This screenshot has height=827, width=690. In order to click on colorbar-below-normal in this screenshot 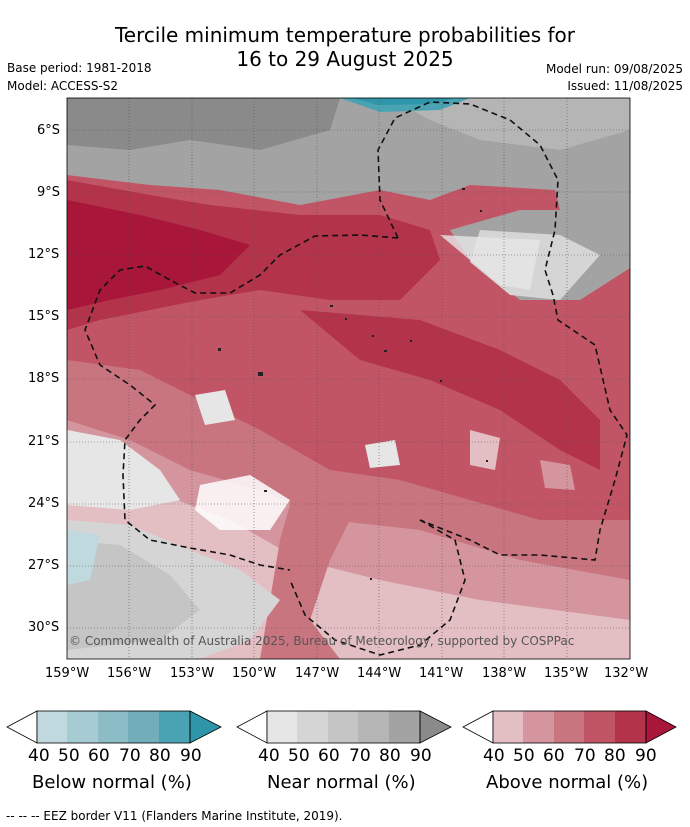, I will do `click(114, 727)`.